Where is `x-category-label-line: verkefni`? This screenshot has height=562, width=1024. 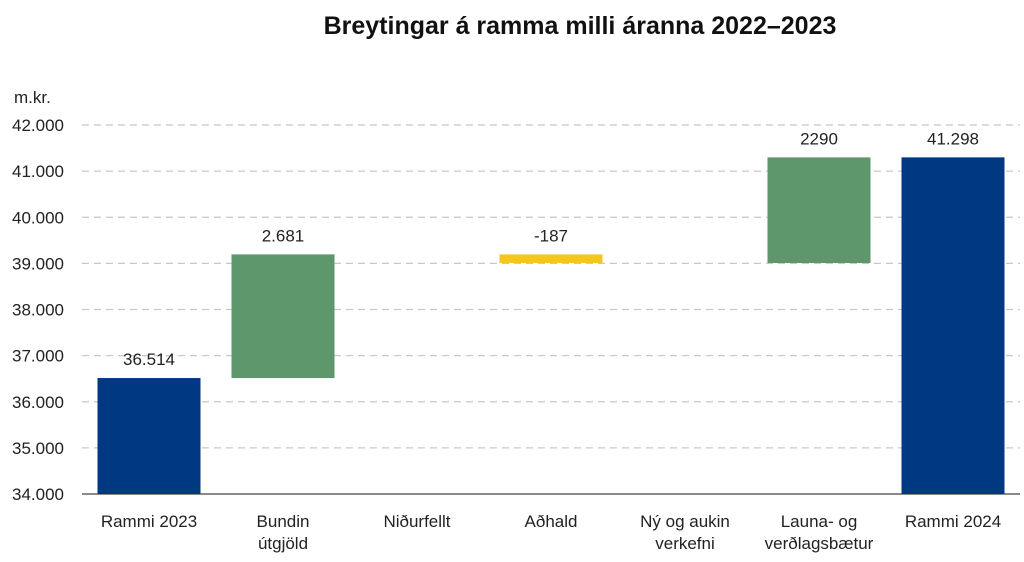 x-category-label-line: verkefni is located at coordinates (685, 543).